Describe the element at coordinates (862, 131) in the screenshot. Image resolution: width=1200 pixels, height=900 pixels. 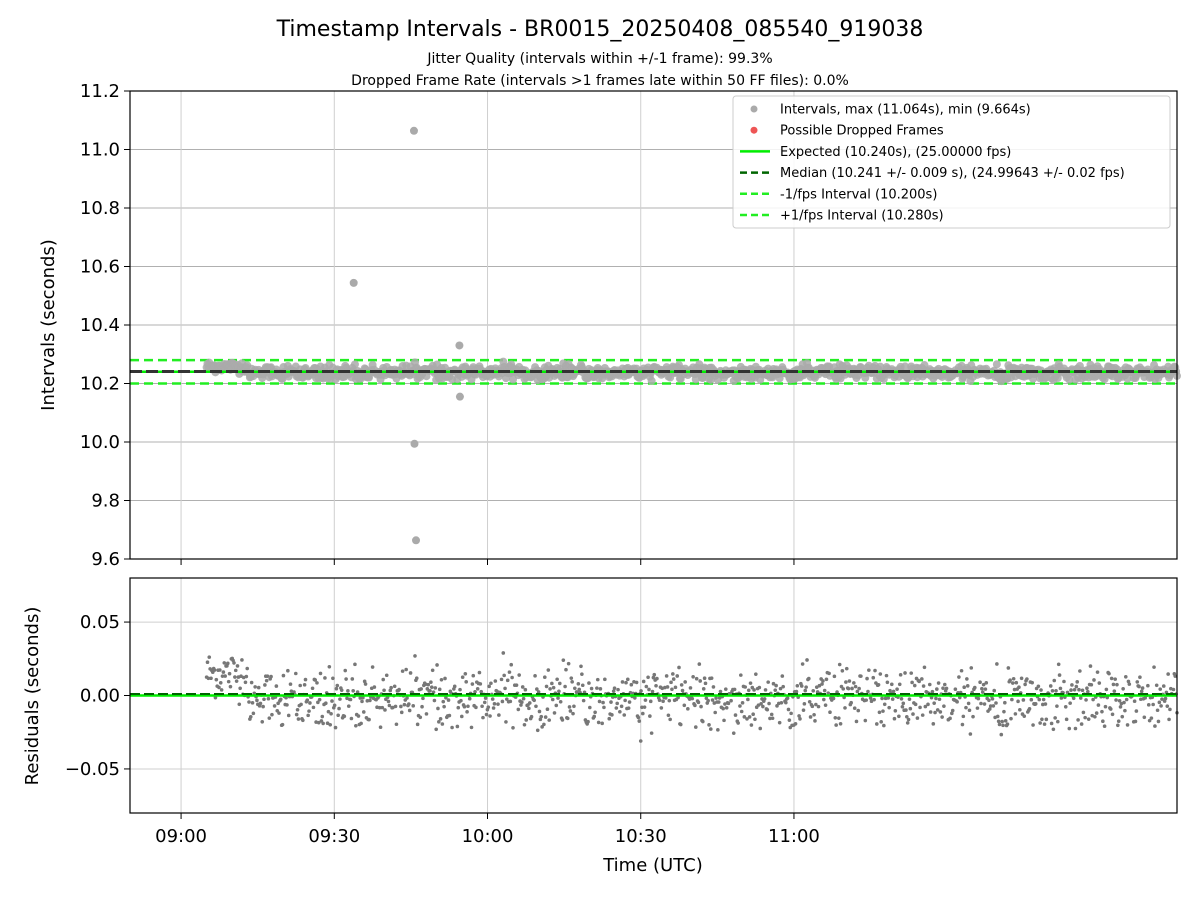
I see `legend-label: Possible Dropped Frames` at that location.